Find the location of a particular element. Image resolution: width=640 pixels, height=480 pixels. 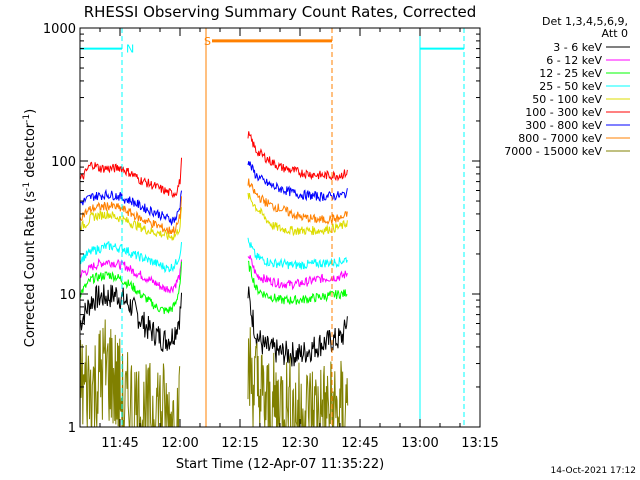

series-line-6-after is located at coordinates (297, 156).